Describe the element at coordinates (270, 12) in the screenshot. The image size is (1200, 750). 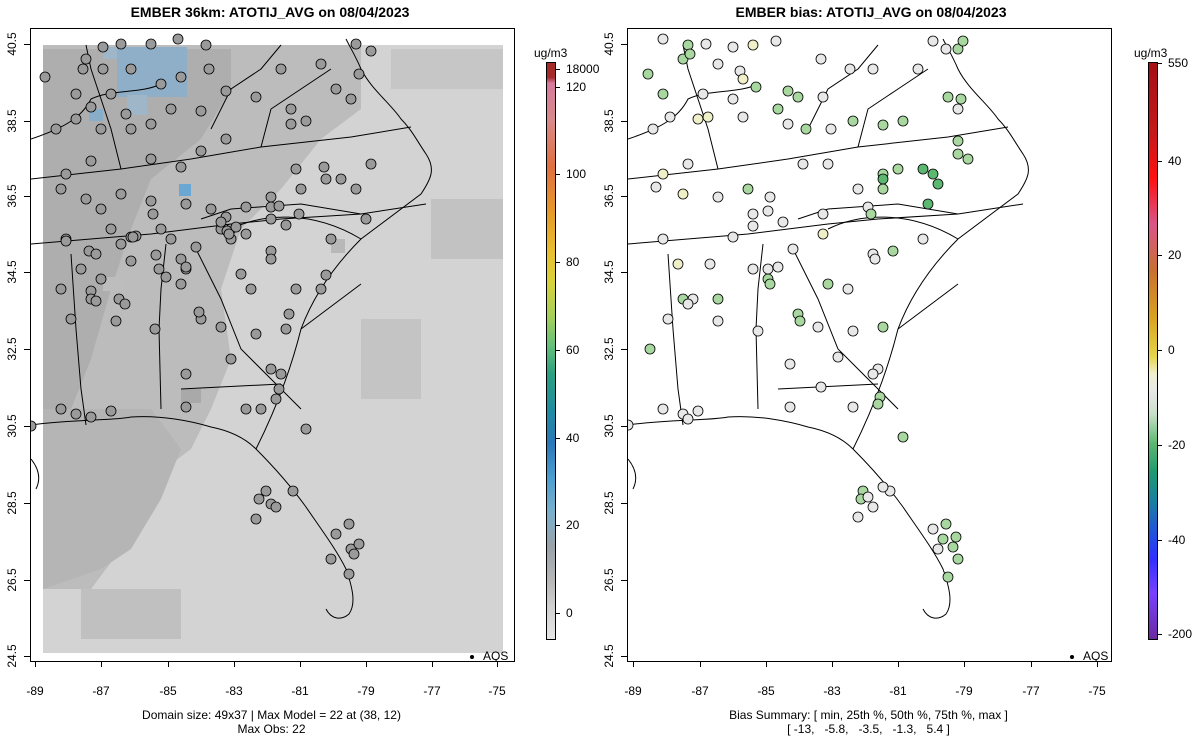
I see `left-map-title: EMBER 36km: ATOTIJ_AVG on 08/04/2023` at that location.